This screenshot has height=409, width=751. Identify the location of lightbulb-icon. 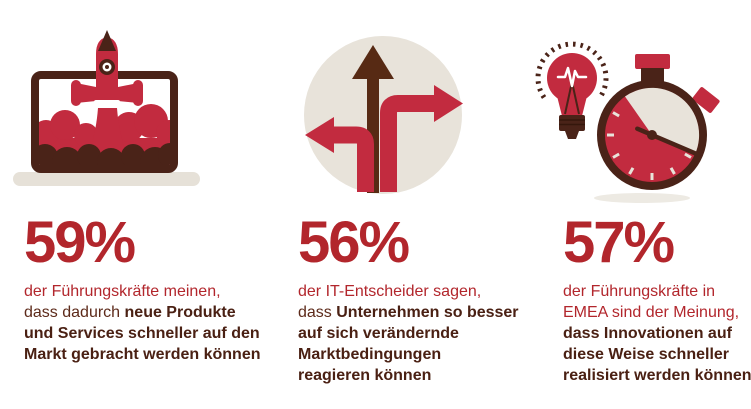
(572, 90).